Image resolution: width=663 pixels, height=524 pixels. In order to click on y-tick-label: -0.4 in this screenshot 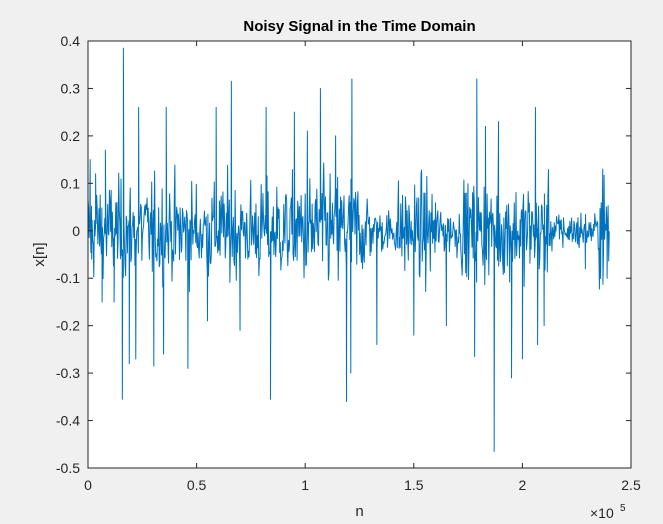, I will do `click(68, 421)`.